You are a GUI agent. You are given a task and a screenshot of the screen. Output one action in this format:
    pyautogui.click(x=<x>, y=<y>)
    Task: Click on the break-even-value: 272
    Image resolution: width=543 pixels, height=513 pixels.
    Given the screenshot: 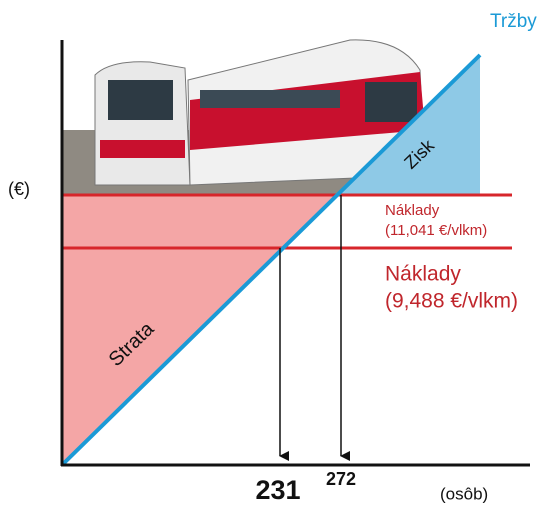 What is the action you would take?
    pyautogui.click(x=341, y=479)
    